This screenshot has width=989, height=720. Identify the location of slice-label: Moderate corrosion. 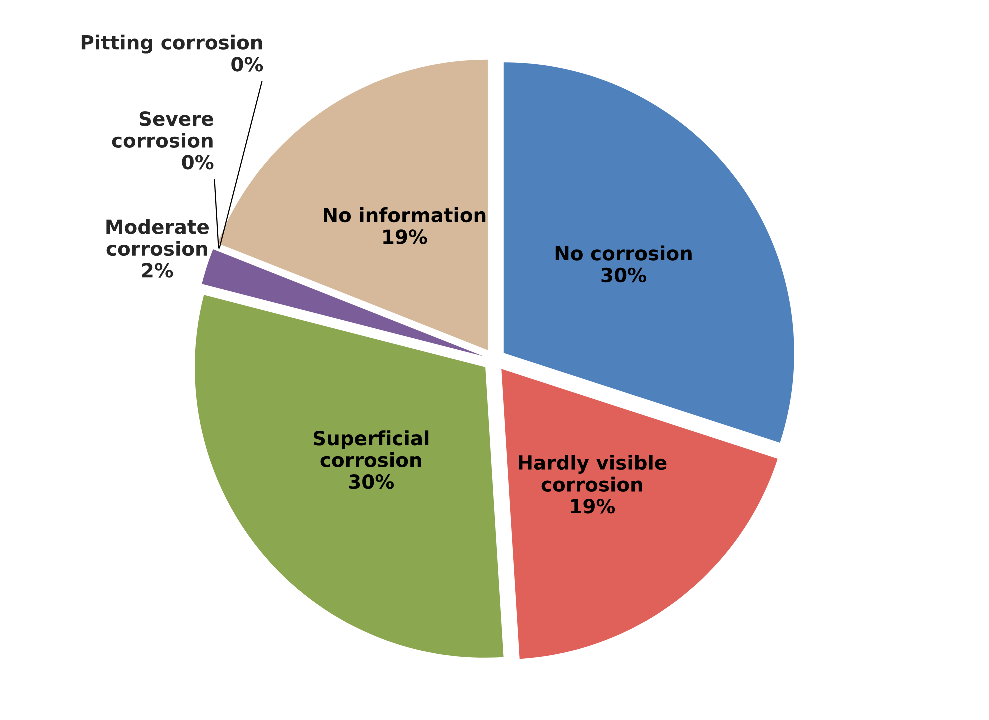
(157, 237).